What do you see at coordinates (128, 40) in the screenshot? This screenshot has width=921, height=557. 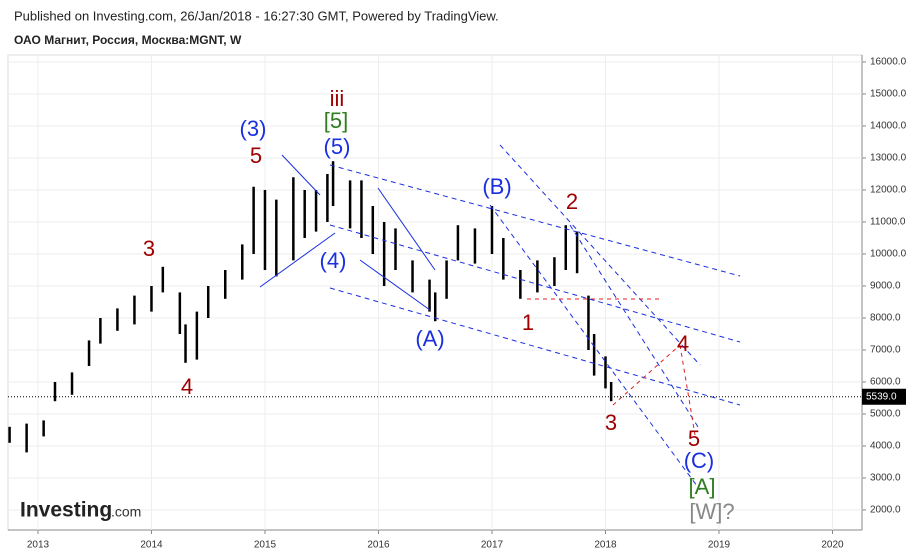 I see `symbol: ОАО Магнит, Россия, Москва:MGNT, W` at bounding box center [128, 40].